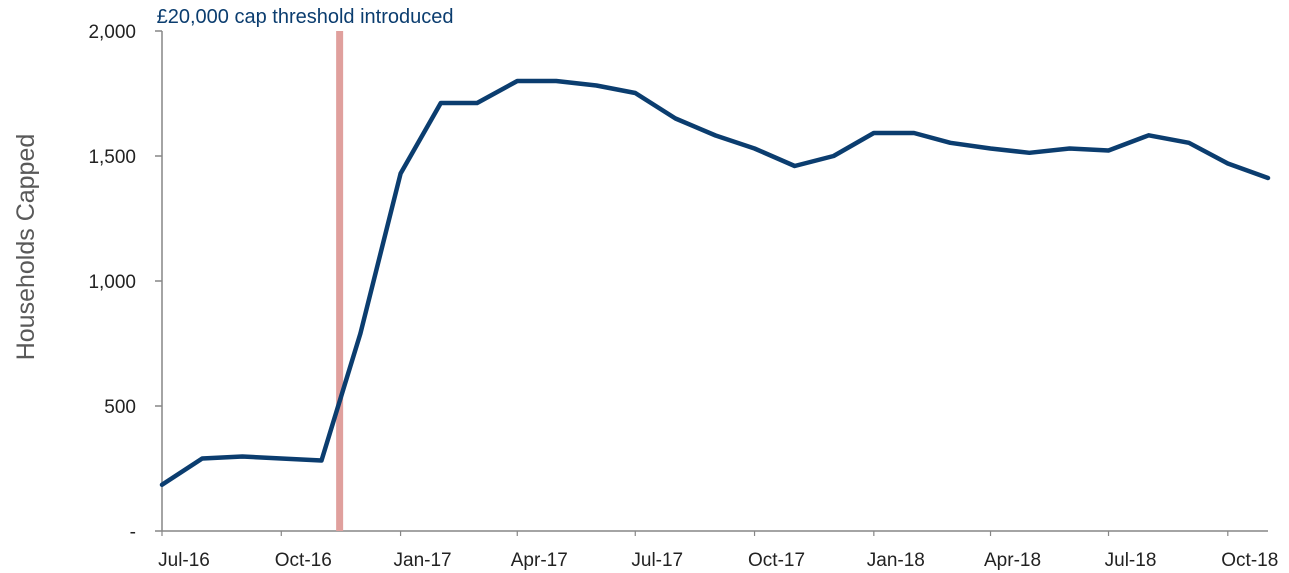 The width and height of the screenshot is (1289, 573). Describe the element at coordinates (1012, 560) in the screenshot. I see `x-tick-label: Apr-18` at that location.